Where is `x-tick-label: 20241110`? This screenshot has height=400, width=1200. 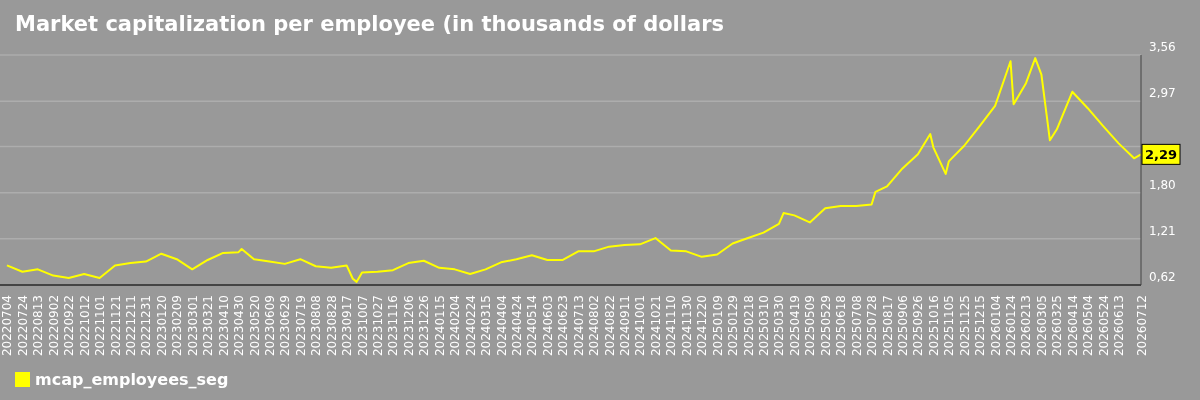
x-tick-label: 20241110 is located at coordinates (671, 326).